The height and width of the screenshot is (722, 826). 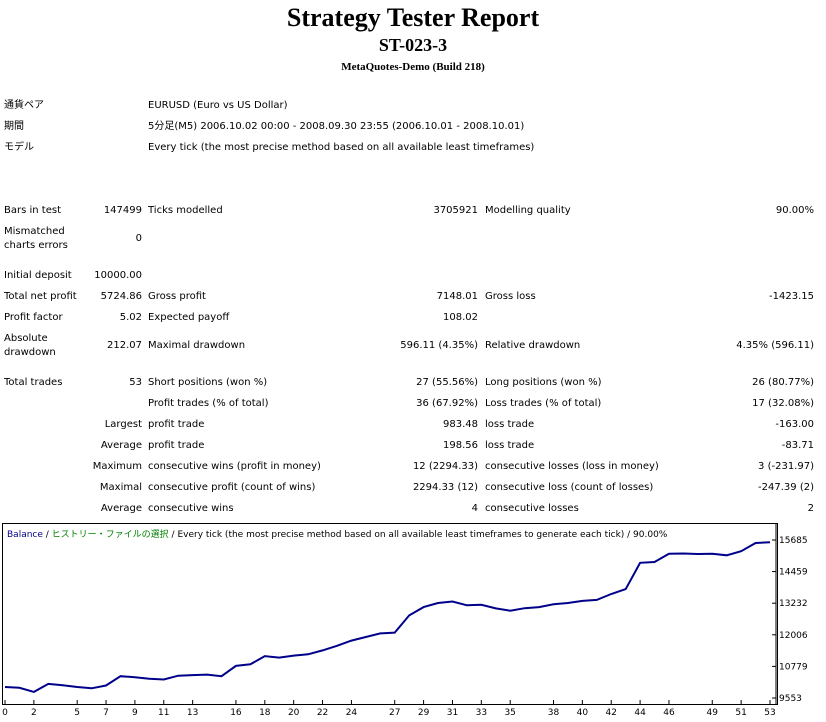 I want to click on x-tick-label: 20, so click(x=294, y=713).